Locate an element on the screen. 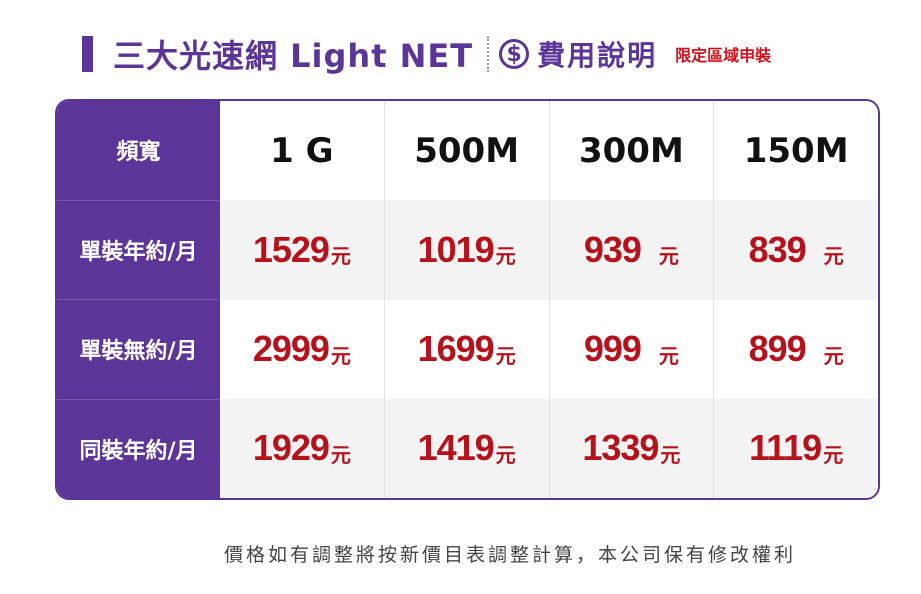 This screenshot has width=921, height=594. price-value: 839 is located at coordinates (777, 249).